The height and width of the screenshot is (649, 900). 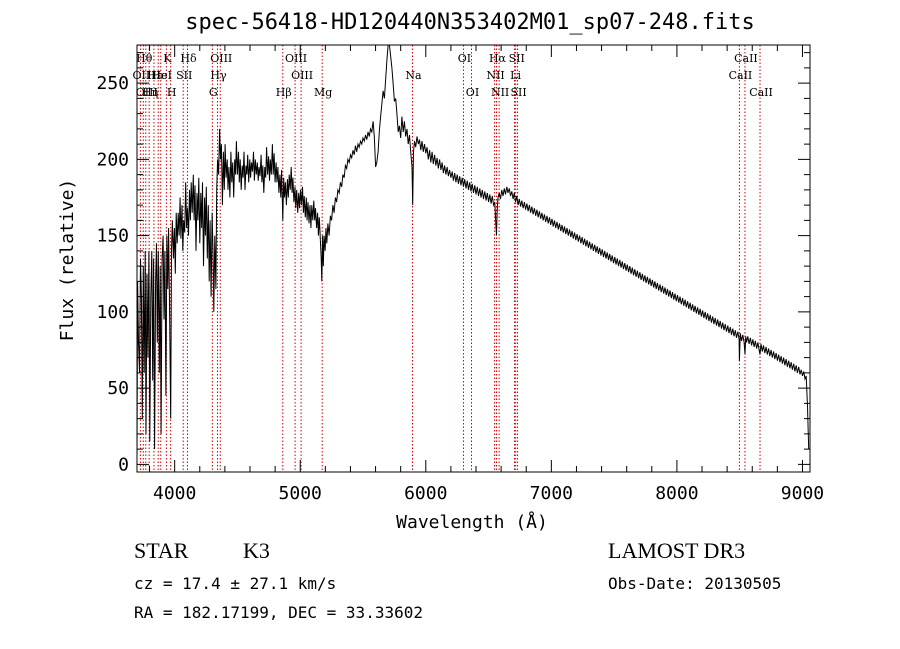 I want to click on line-marker-label: Hθ, so click(x=144, y=58).